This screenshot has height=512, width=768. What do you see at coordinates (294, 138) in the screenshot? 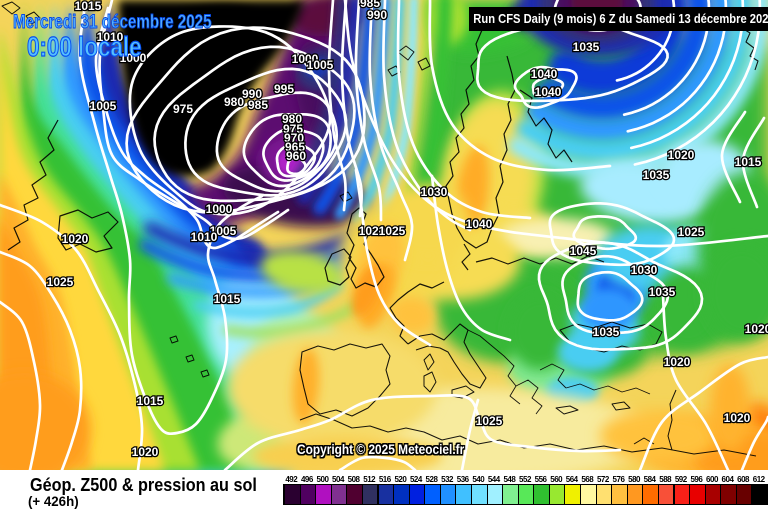
I see `svg-text: 970` at bounding box center [294, 138].